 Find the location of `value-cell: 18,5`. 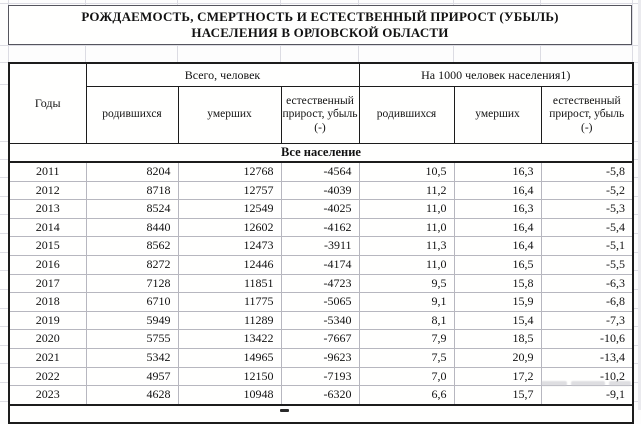

value-cell: 18,5 is located at coordinates (497, 339).